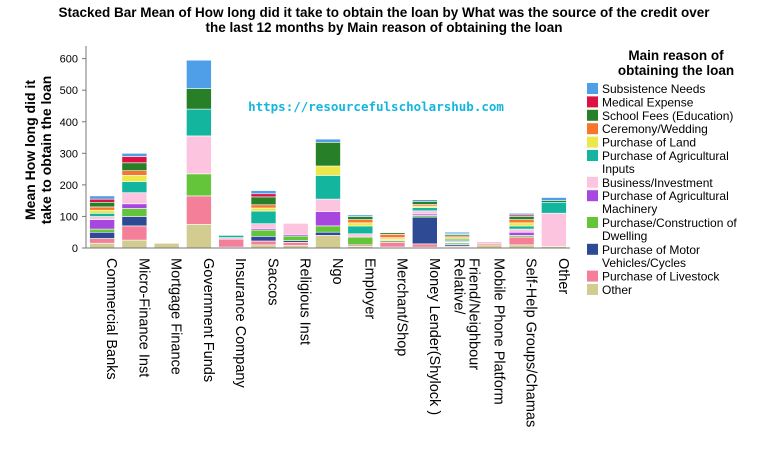 The image size is (768, 451). Describe the element at coordinates (69, 60) in the screenshot. I see `y-tick-label: 600` at that location.